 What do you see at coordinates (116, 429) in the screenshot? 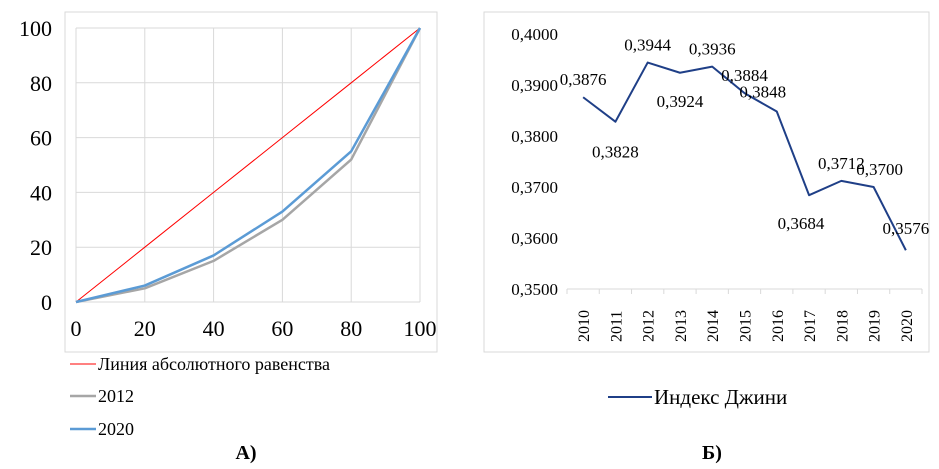
I see `left-legend-label-2: 2020` at bounding box center [116, 429].